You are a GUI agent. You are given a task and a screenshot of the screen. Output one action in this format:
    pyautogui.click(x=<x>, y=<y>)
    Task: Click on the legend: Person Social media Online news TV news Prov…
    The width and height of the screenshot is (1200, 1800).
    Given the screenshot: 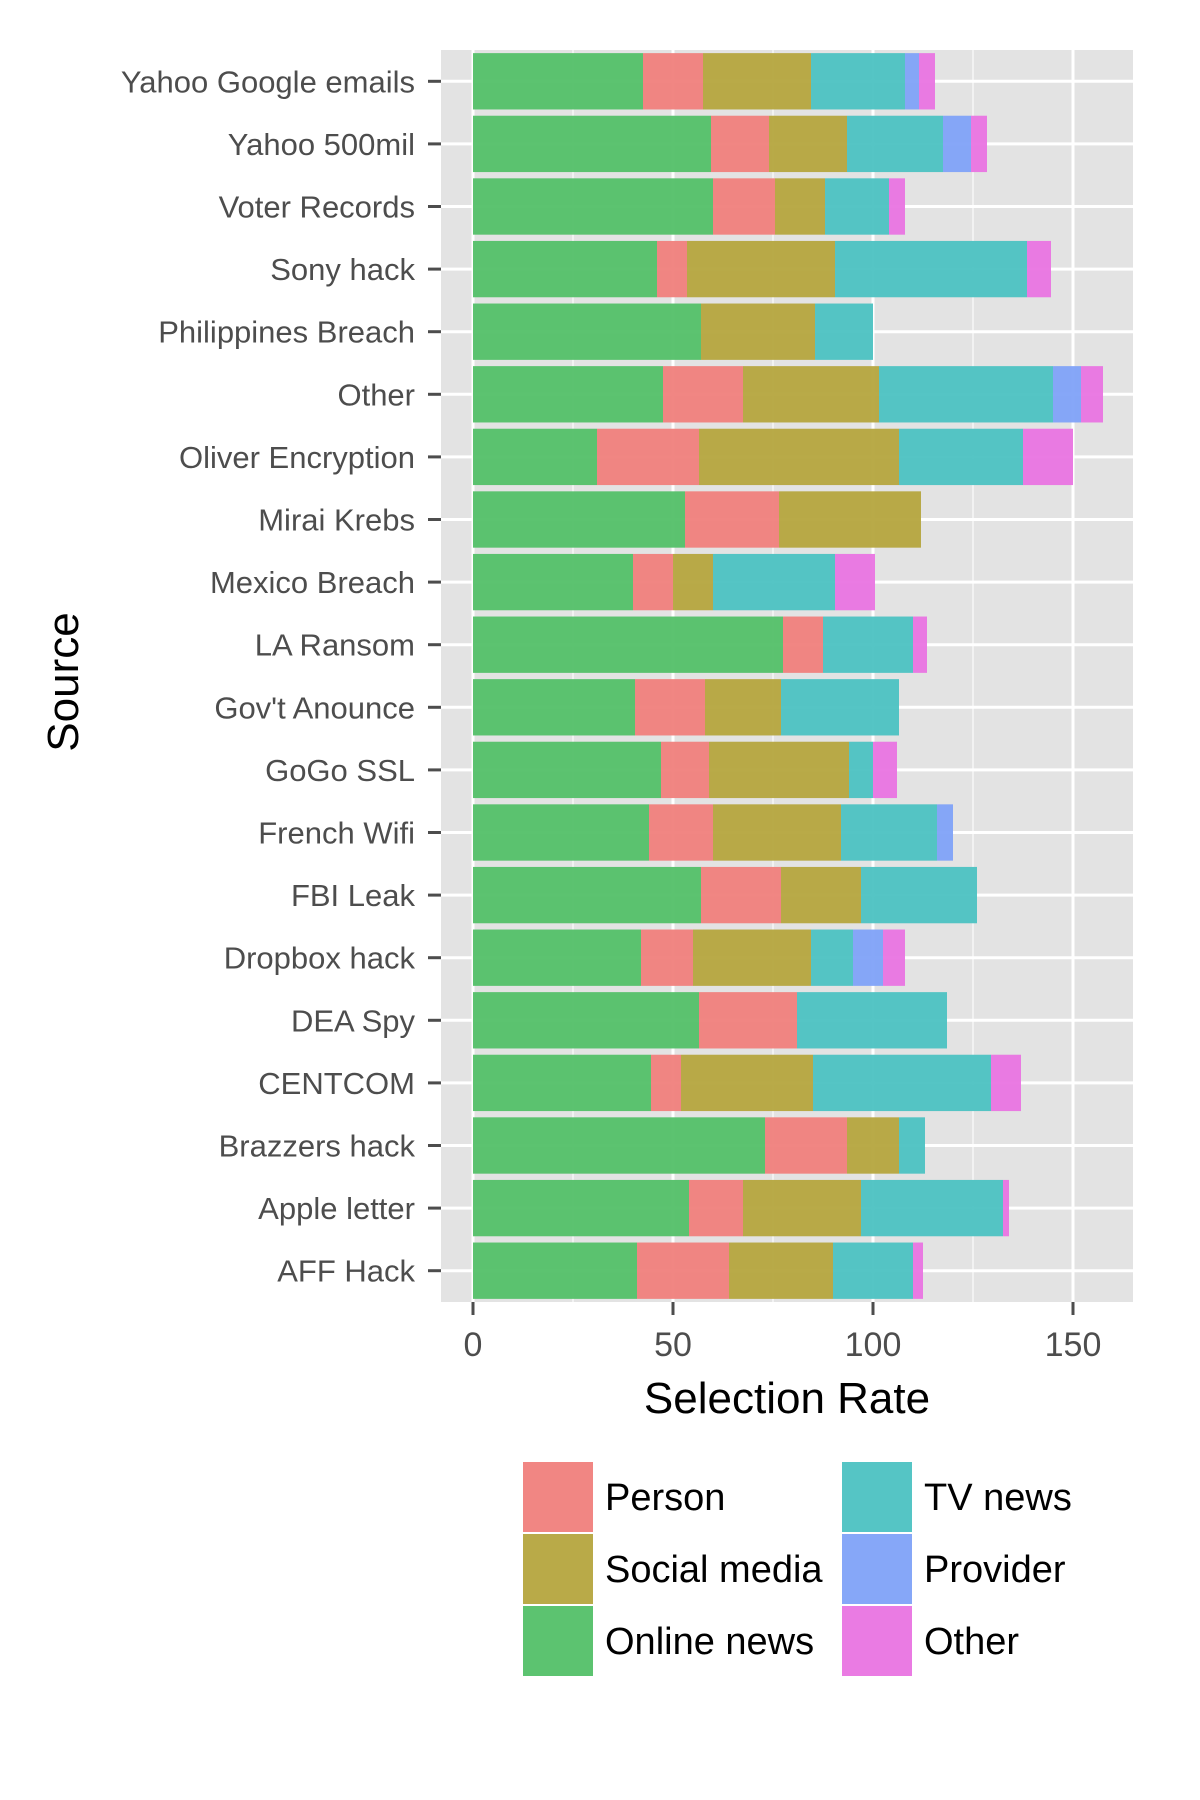 What is the action you would take?
    pyautogui.click(x=797, y=1569)
    